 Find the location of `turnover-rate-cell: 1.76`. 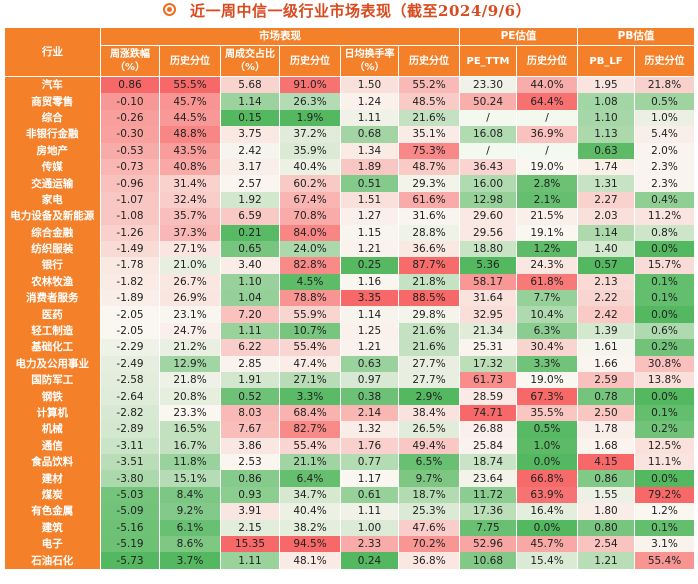

turnover-rate-cell: 1.76 is located at coordinates (369, 445).